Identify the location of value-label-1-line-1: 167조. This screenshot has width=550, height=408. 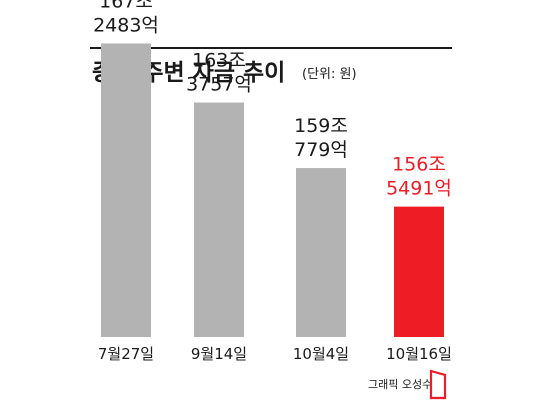
(126, 6).